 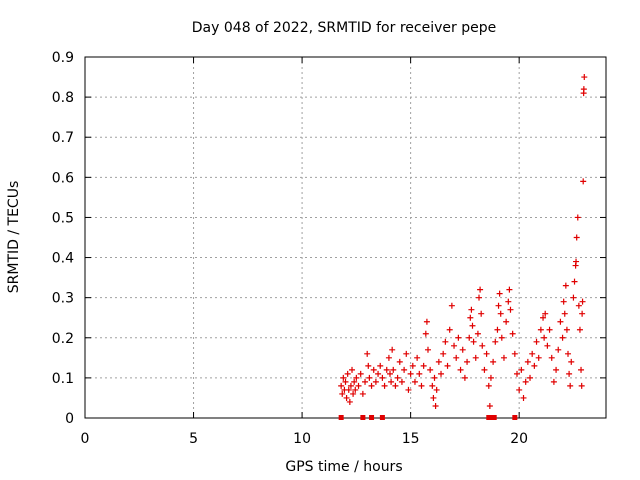 What do you see at coordinates (302, 439) in the screenshot?
I see `x-tick-label: 10` at bounding box center [302, 439].